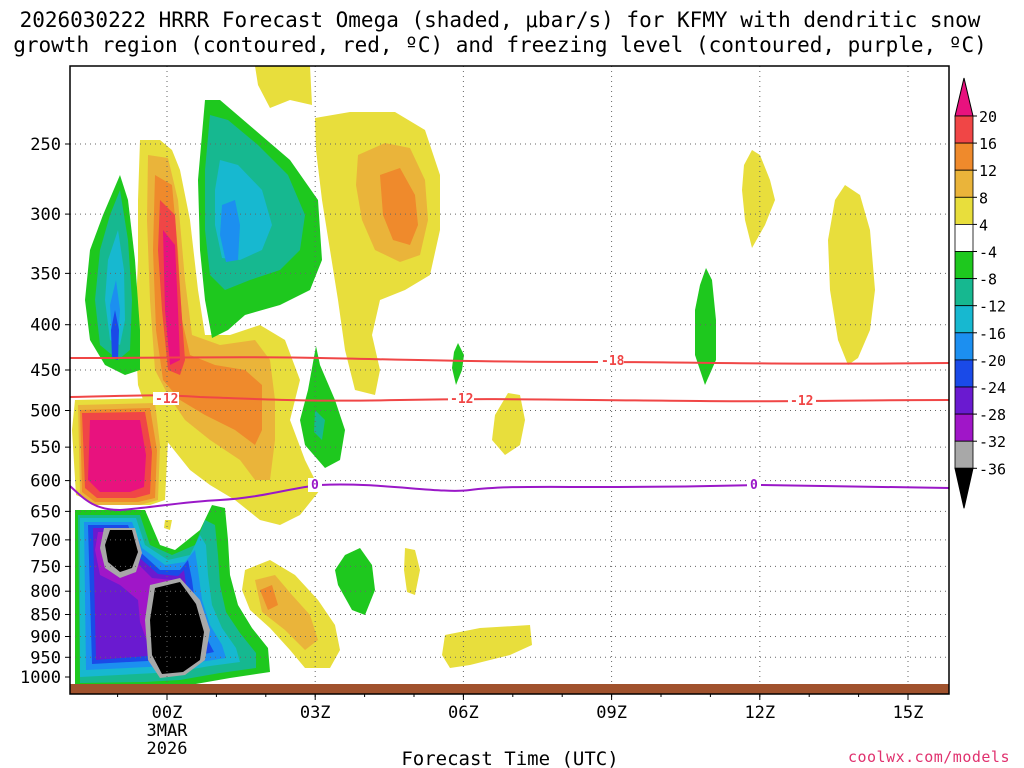  What do you see at coordinates (992, 442) in the screenshot?
I see `colorbar-label: -32` at bounding box center [992, 442].